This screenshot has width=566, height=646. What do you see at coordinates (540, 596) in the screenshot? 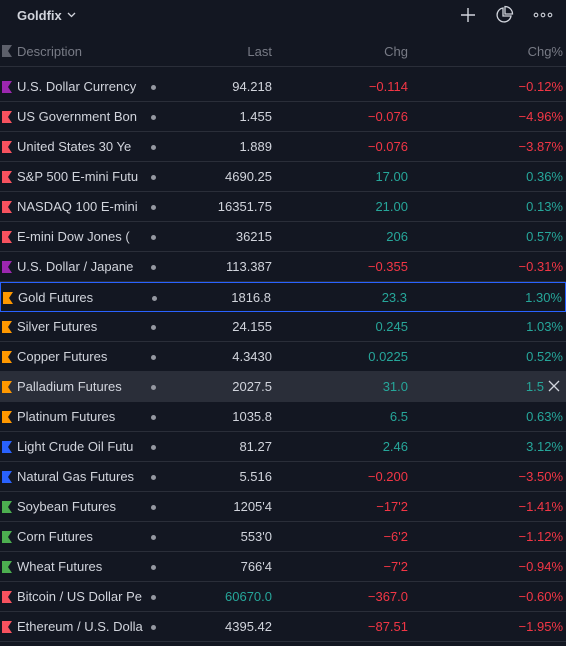
I see `change-percent: −0.60%` at bounding box center [540, 596].